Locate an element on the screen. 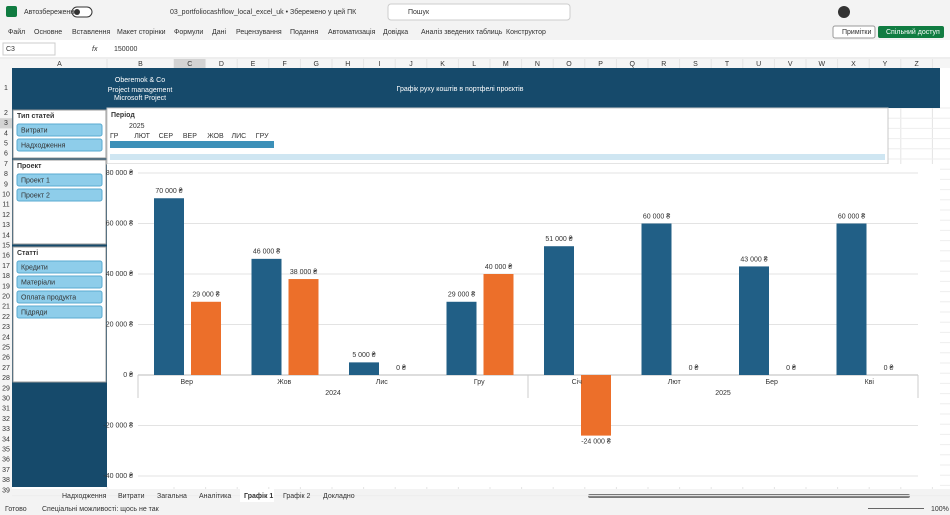 This screenshot has height=515, width=950. x-tick-label: Січ is located at coordinates (577, 382).